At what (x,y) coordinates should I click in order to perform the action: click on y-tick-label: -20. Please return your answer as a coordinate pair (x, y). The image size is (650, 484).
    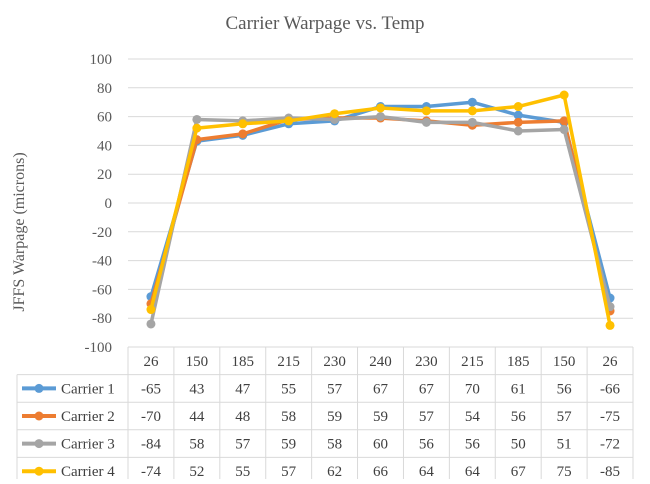
    Looking at the image, I should click on (102, 233).